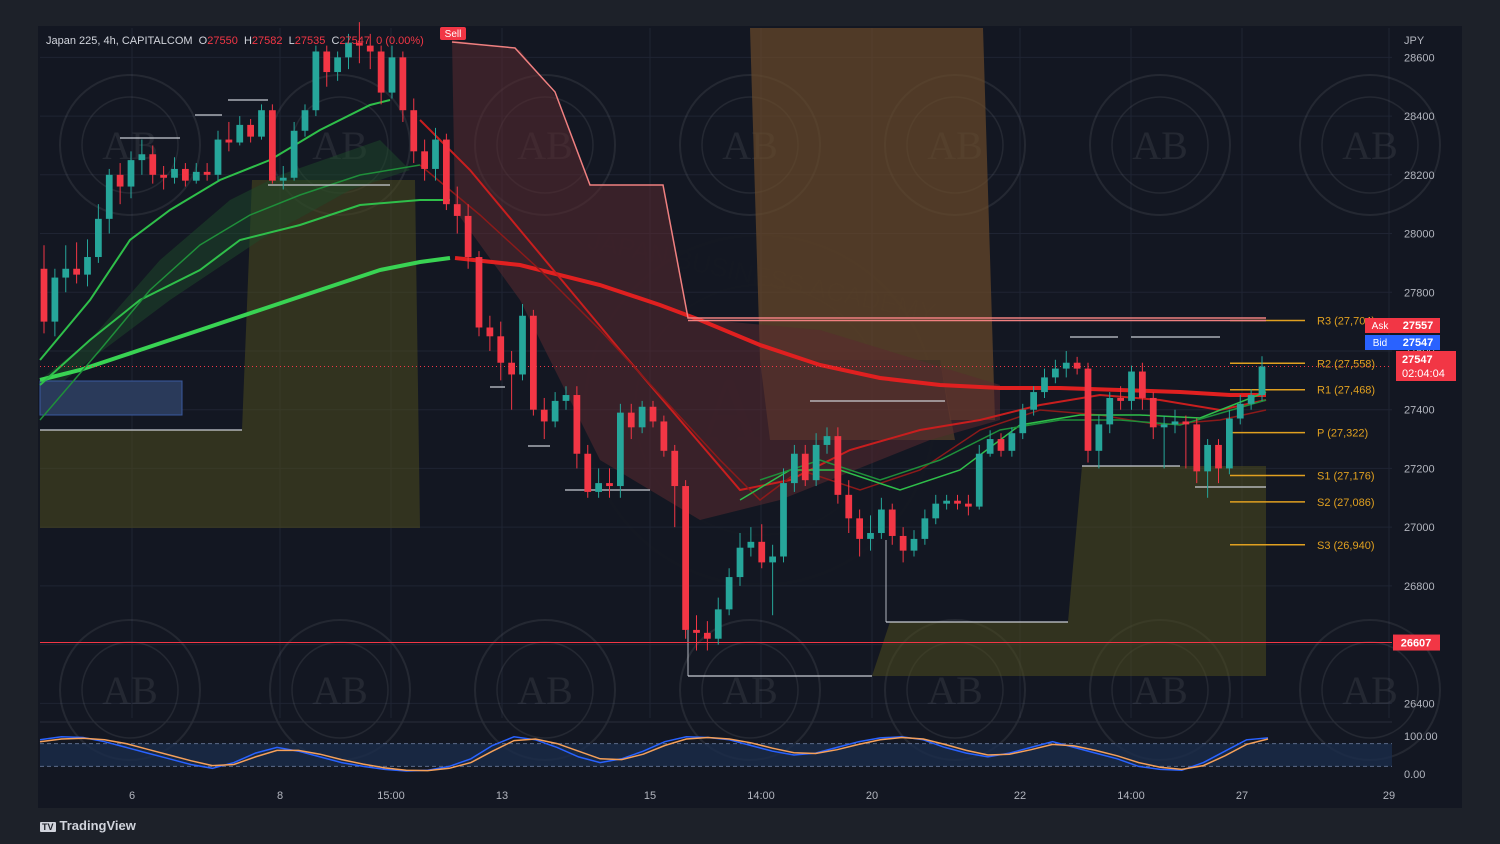 This screenshot has height=844, width=1500. I want to click on bid-tag-value-bg, so click(1418, 342).